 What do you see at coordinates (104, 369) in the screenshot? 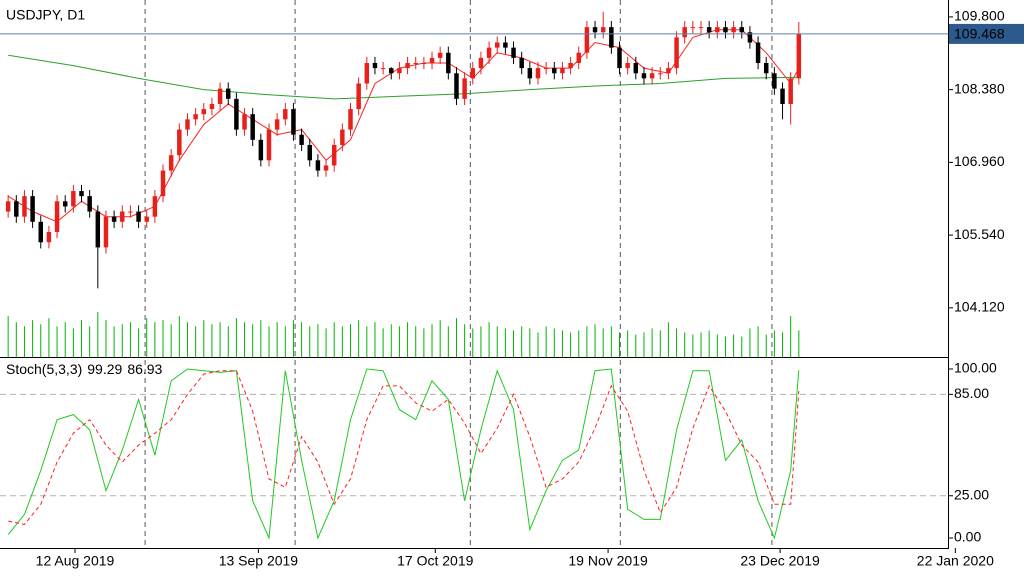
I see `indicator-readout: 99.29` at bounding box center [104, 369].